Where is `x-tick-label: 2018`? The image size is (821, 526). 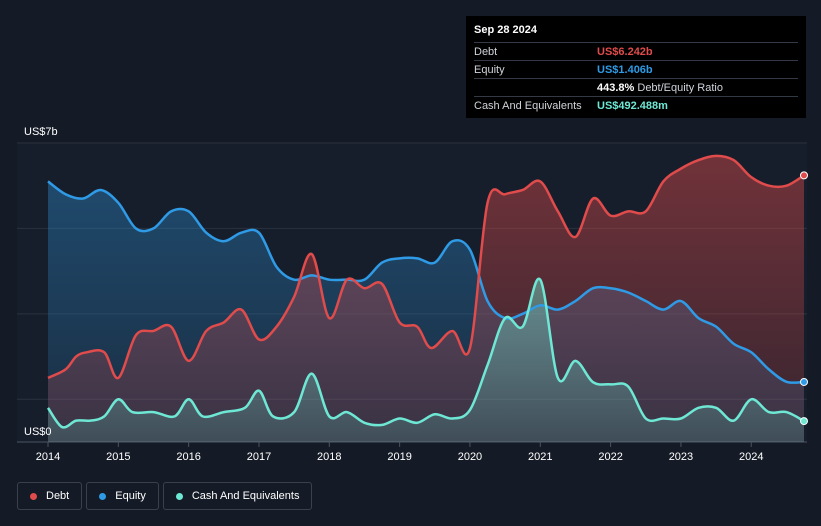
x-tick-label: 2018 is located at coordinates (329, 457).